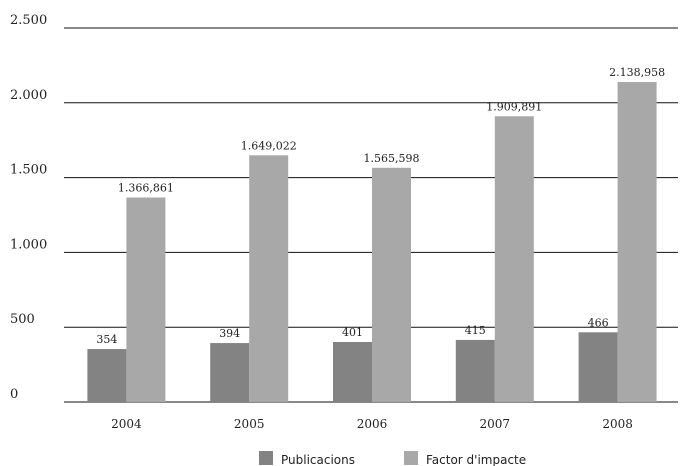 Image resolution: width=692 pixels, height=466 pixels. Describe the element at coordinates (514, 259) in the screenshot. I see `bar-factor-2007` at that location.